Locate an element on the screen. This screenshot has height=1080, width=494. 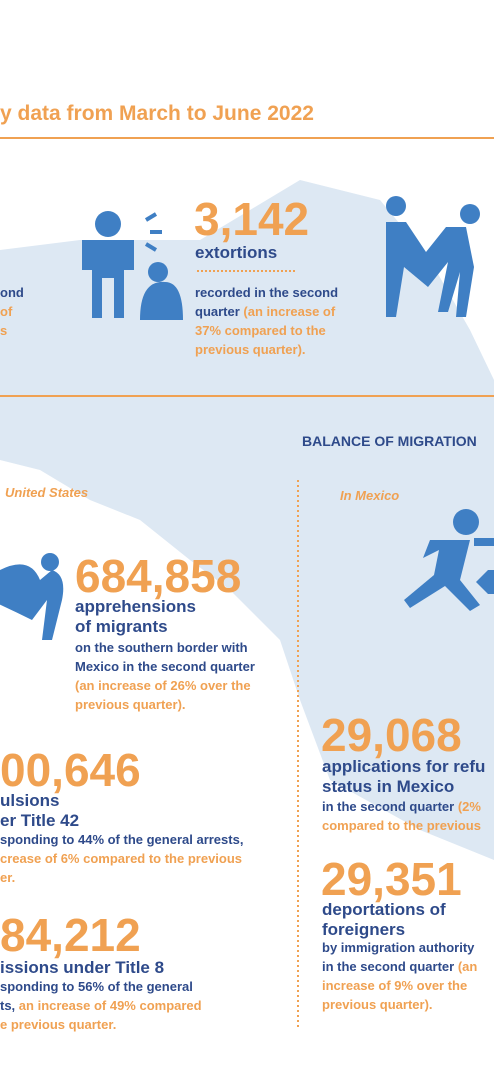
stat-number: 00,646 is located at coordinates (70, 770).